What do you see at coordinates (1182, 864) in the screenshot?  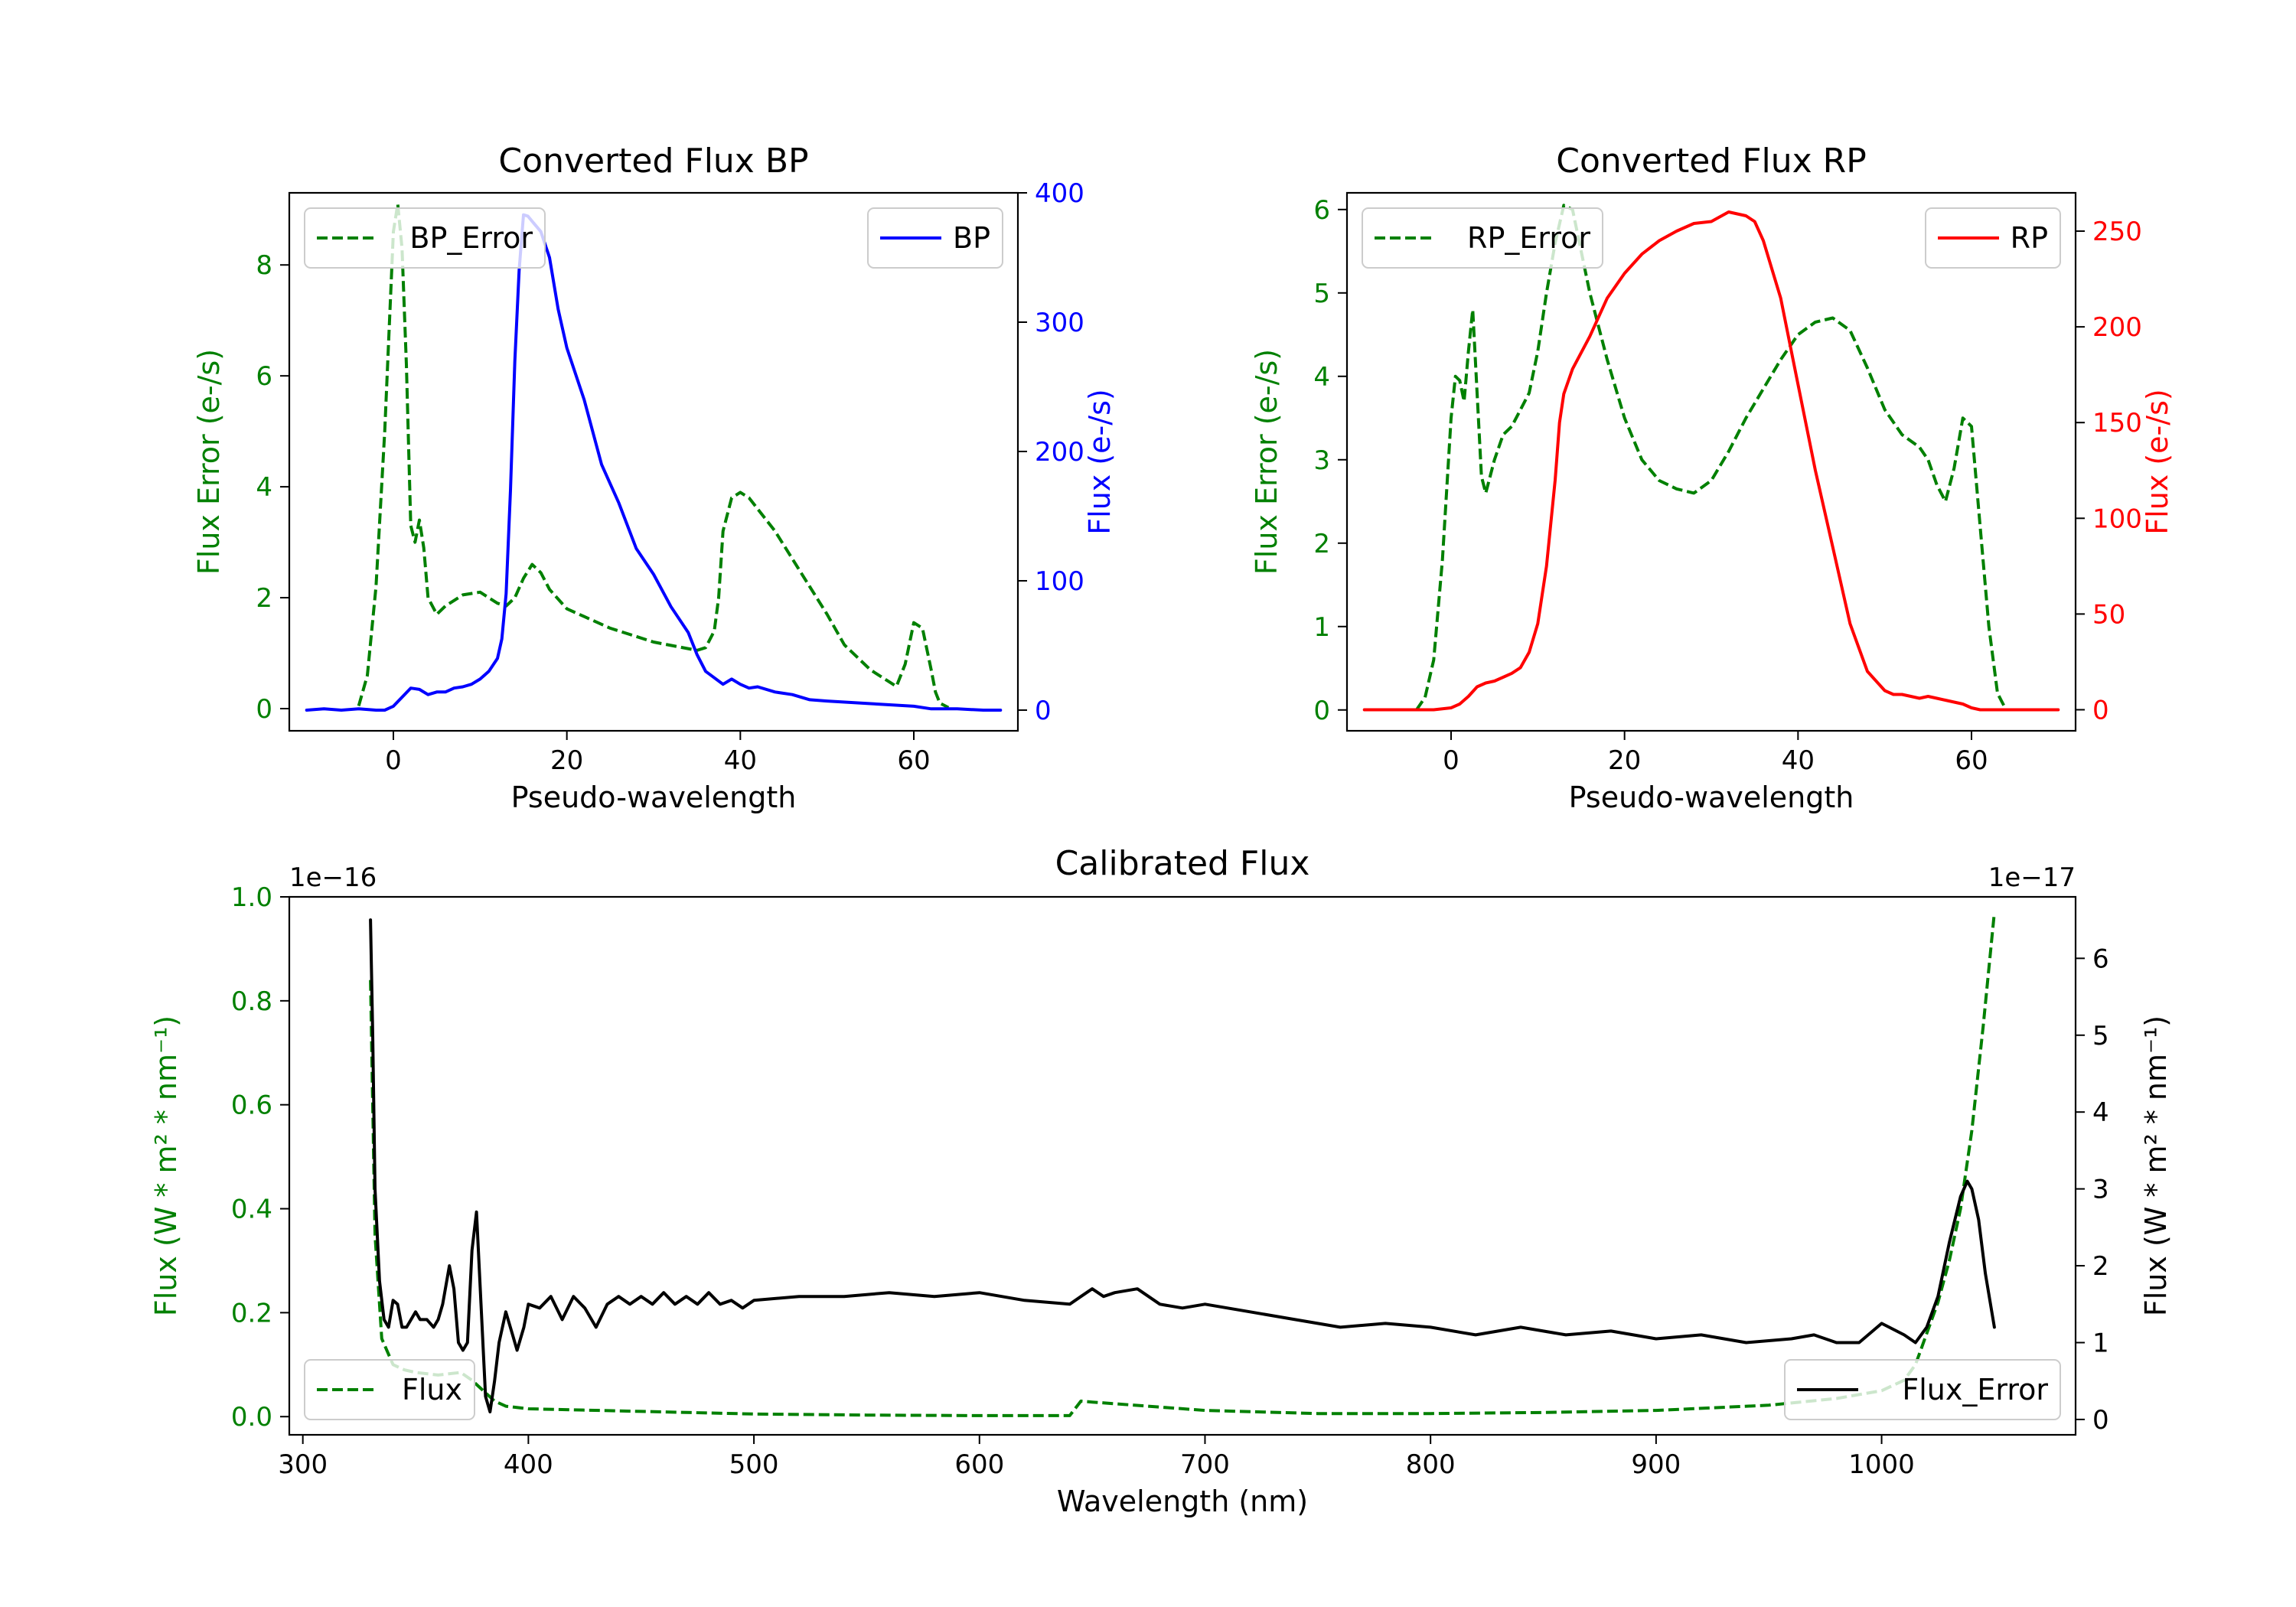 I see `chart-title: Calibrated Flux` at bounding box center [1182, 864].